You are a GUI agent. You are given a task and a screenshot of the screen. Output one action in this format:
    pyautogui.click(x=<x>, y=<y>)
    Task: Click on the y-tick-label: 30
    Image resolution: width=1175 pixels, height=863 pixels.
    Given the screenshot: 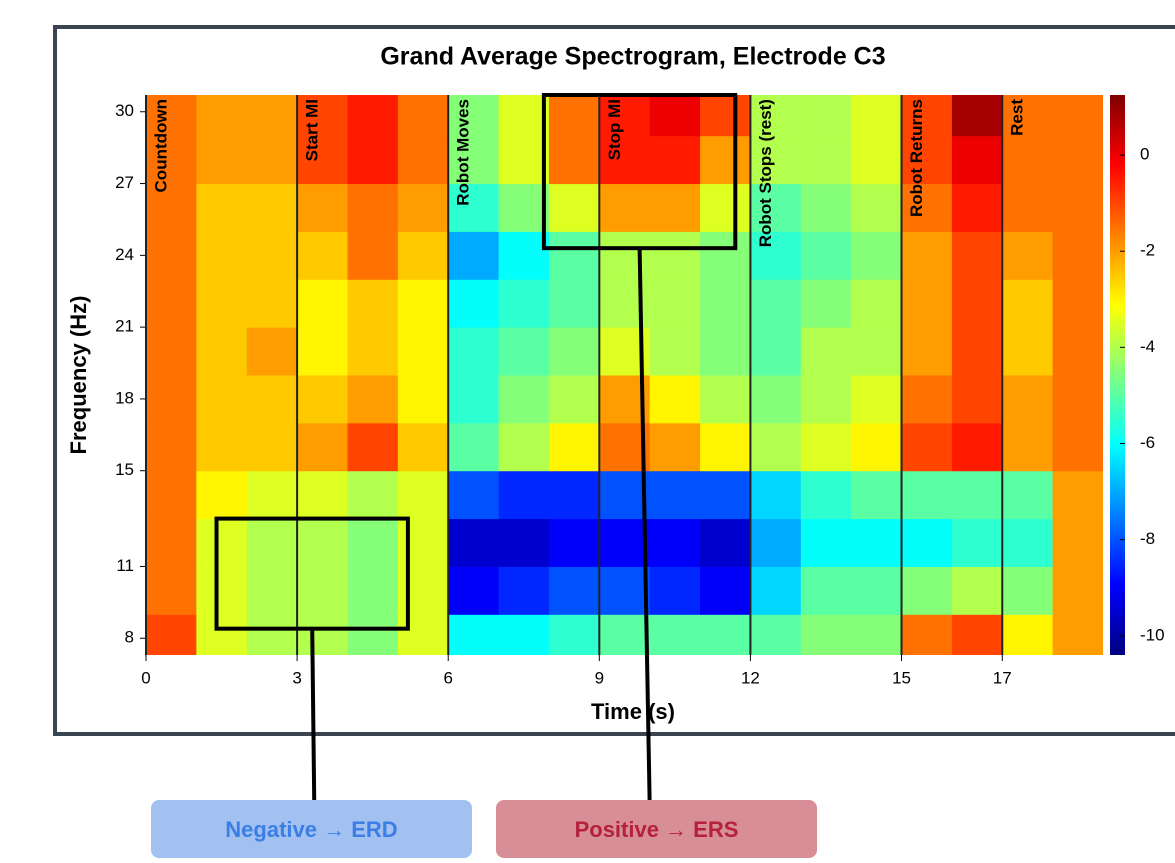 What is the action you would take?
    pyautogui.click(x=124, y=110)
    